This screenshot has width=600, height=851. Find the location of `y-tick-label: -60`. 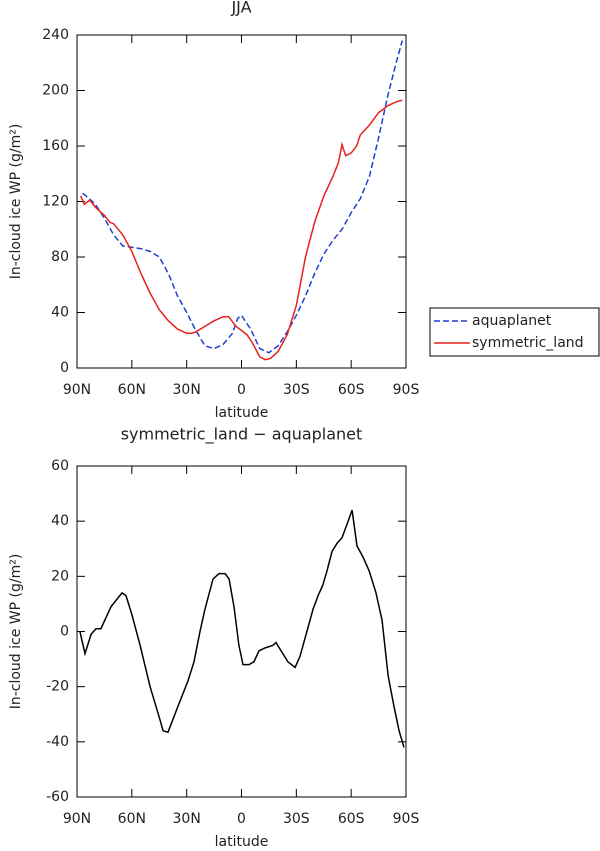

y-tick-label: -60 is located at coordinates (57, 797).